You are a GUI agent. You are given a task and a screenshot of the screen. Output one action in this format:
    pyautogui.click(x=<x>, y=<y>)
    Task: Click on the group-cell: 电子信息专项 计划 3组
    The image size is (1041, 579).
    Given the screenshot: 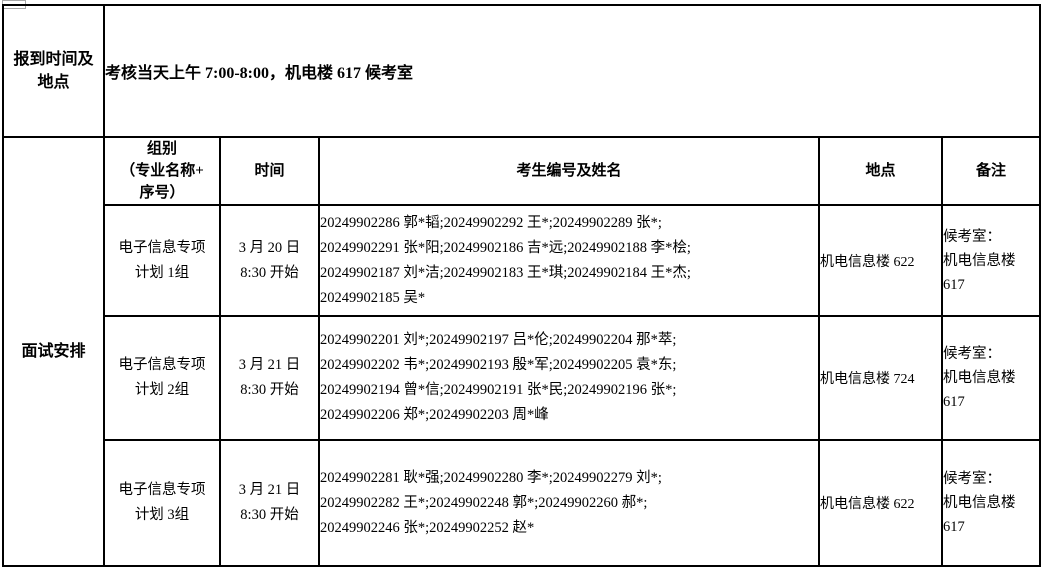 What is the action you would take?
    pyautogui.click(x=162, y=503)
    